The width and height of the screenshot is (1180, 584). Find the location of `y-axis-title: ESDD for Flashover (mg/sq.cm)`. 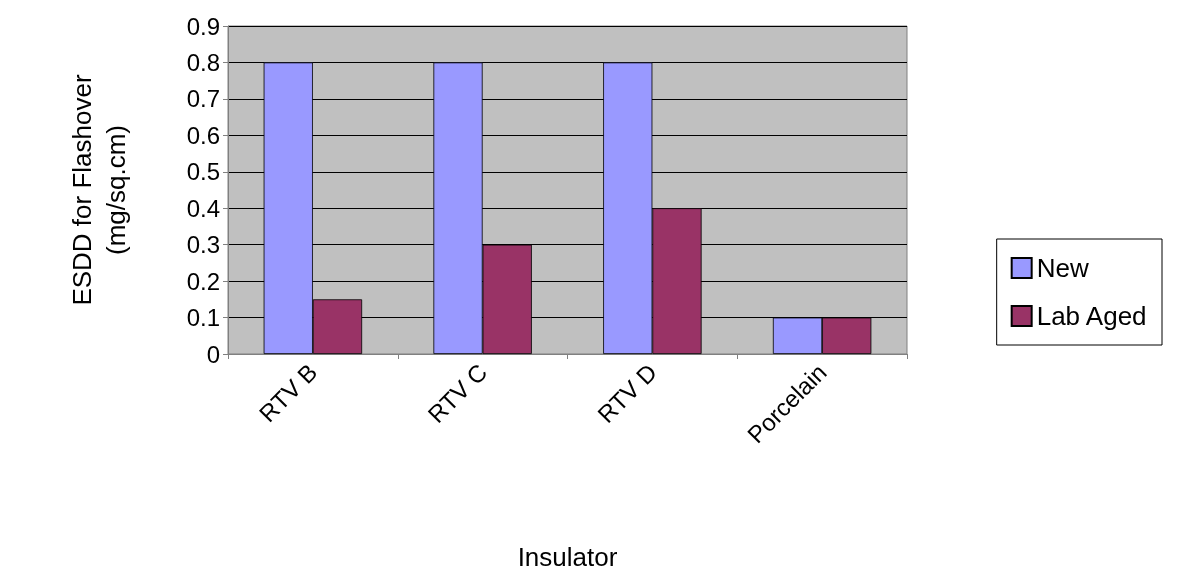

y-axis-title: ESDD for Flashover (mg/sq.cm) is located at coordinates (99, 190).